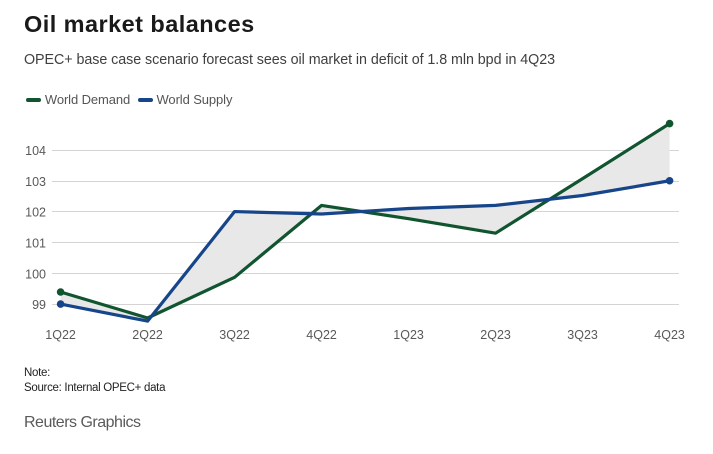 The width and height of the screenshot is (713, 454). What do you see at coordinates (39, 305) in the screenshot?
I see `svg-text: 99` at bounding box center [39, 305].